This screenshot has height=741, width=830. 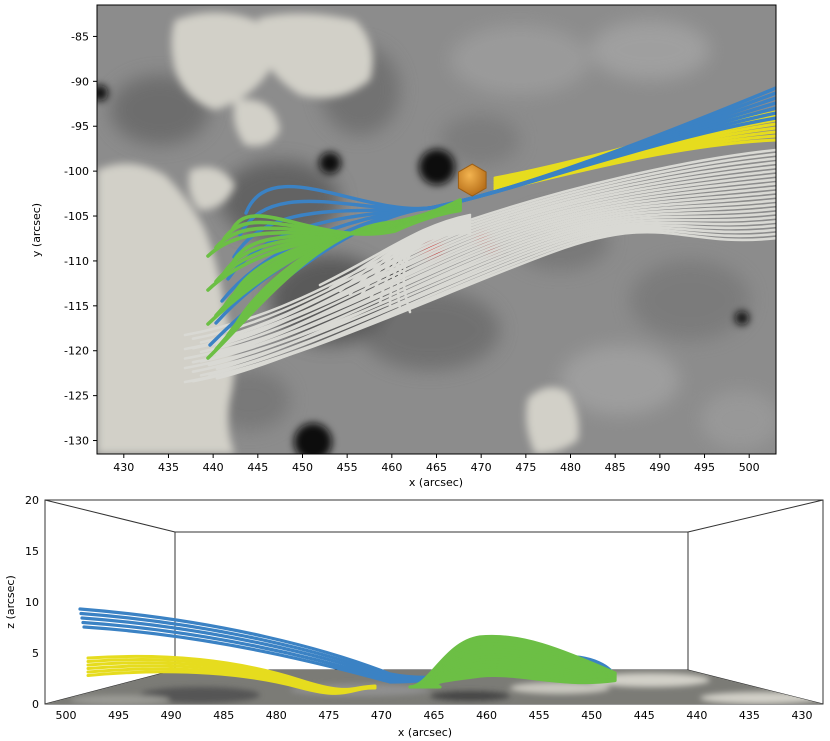 I want to click on y-tick-label: -105, so click(x=76, y=216).